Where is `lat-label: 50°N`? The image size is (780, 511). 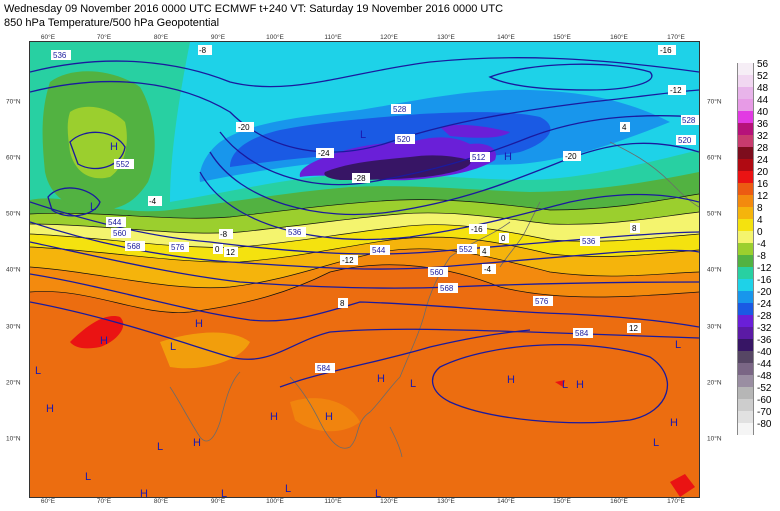
lat-label: 50°N is located at coordinates (13, 214).